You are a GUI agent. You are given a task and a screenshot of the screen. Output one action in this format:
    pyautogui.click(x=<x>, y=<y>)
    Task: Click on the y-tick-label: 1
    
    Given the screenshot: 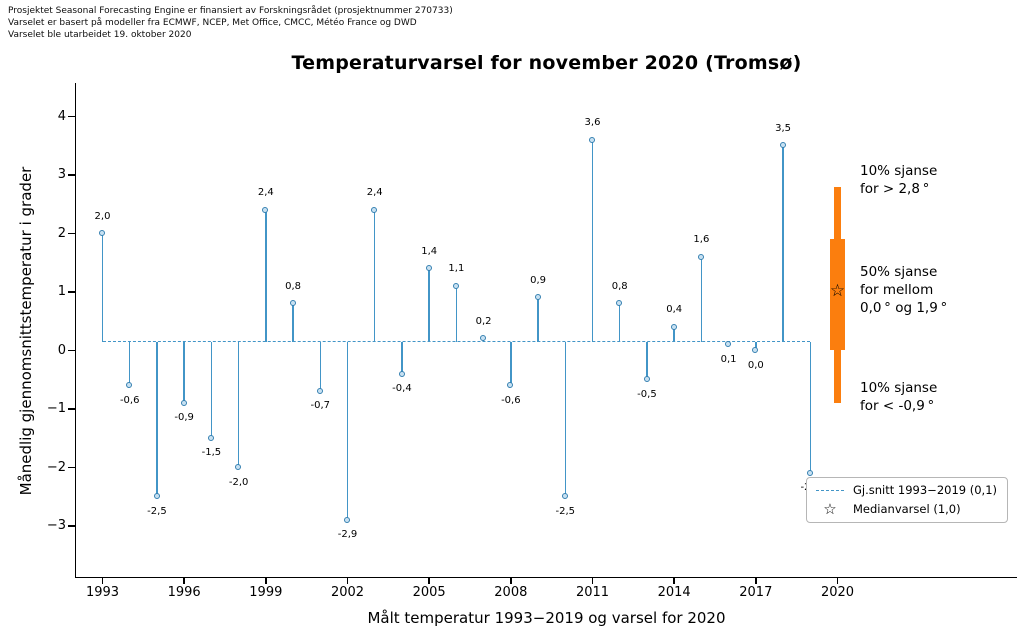 What is the action you would take?
    pyautogui.click(x=61, y=291)
    